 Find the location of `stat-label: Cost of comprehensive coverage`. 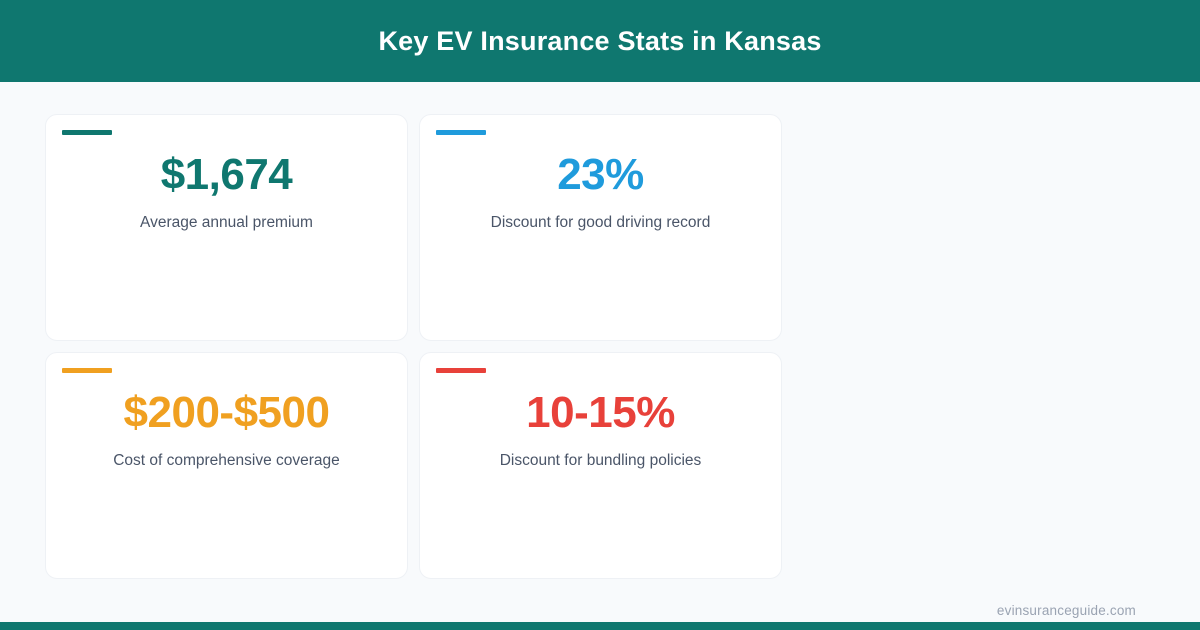

stat-label: Cost of comprehensive coverage is located at coordinates (226, 461).